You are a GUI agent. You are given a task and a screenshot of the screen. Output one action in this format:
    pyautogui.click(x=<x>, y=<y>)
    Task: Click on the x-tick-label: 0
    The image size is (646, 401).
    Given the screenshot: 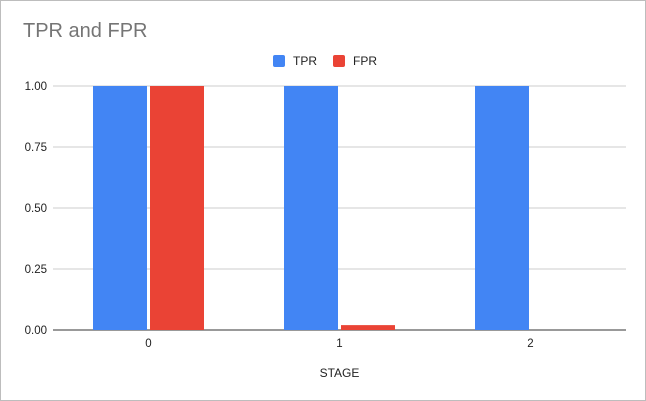 What is the action you would take?
    pyautogui.click(x=148, y=344)
    